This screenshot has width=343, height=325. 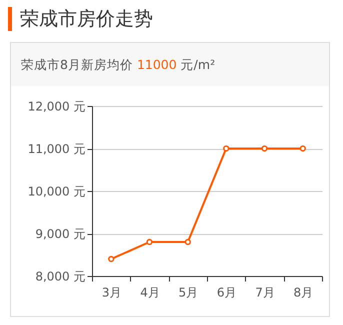 What do you see at coordinates (226, 293) in the screenshot?
I see `x-tick-label: 6月` at bounding box center [226, 293].